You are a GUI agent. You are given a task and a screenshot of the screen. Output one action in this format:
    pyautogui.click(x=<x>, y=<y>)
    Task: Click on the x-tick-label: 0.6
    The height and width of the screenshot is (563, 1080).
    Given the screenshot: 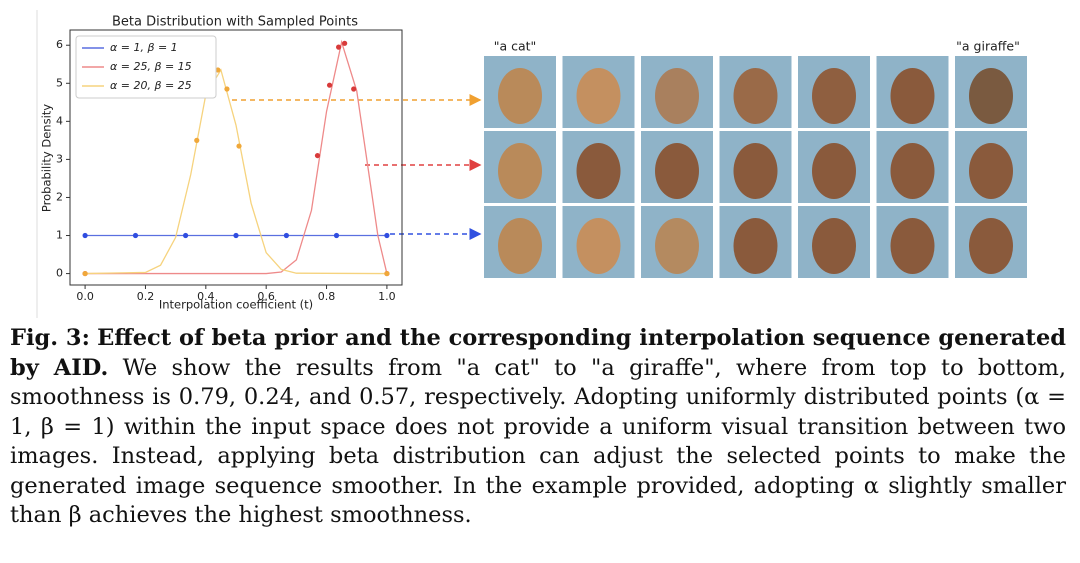 What is the action you would take?
    pyautogui.click(x=266, y=296)
    